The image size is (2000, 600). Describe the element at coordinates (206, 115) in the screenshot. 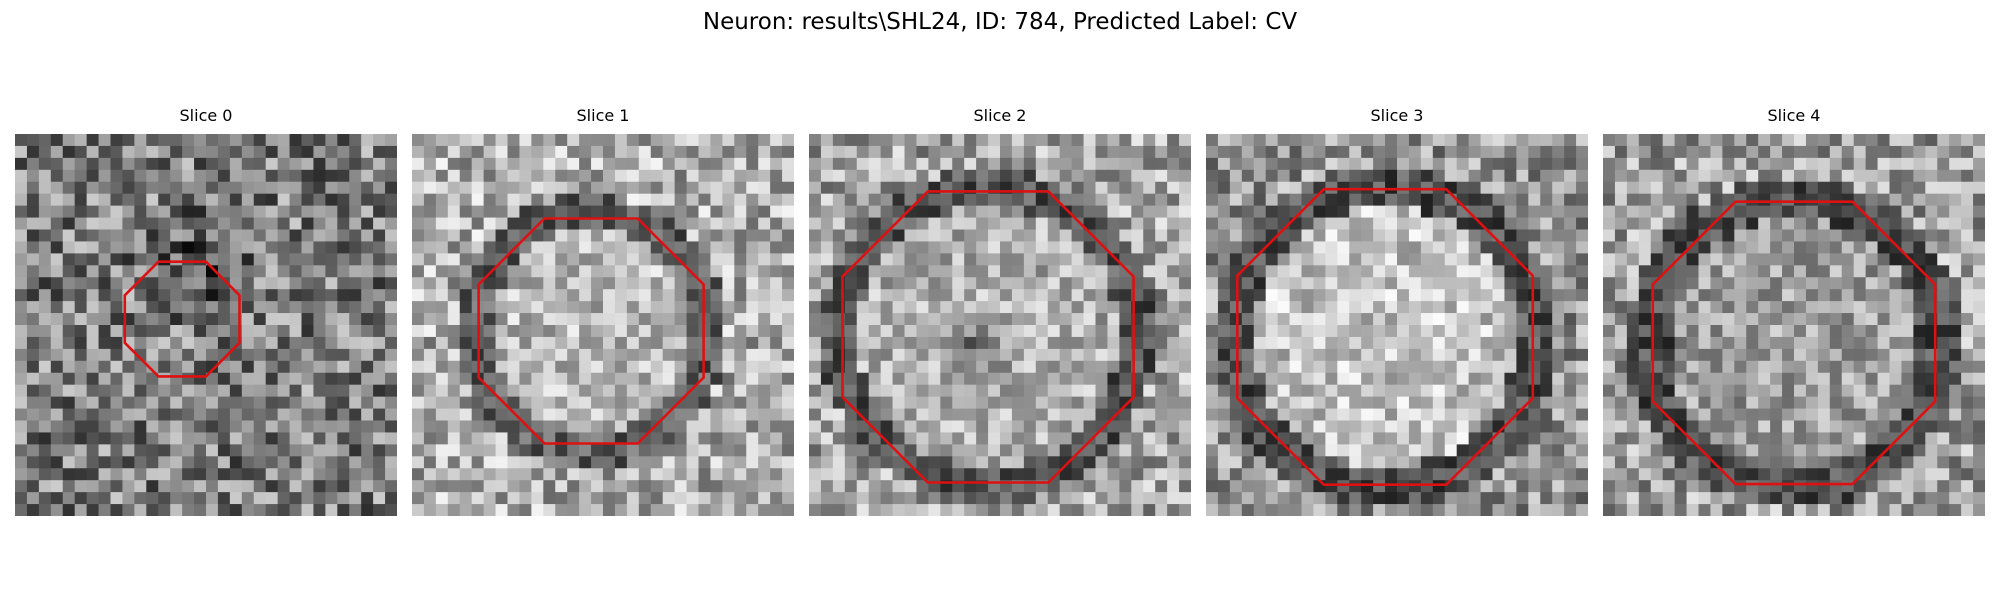

I see `slice-title: Slice 0` at that location.